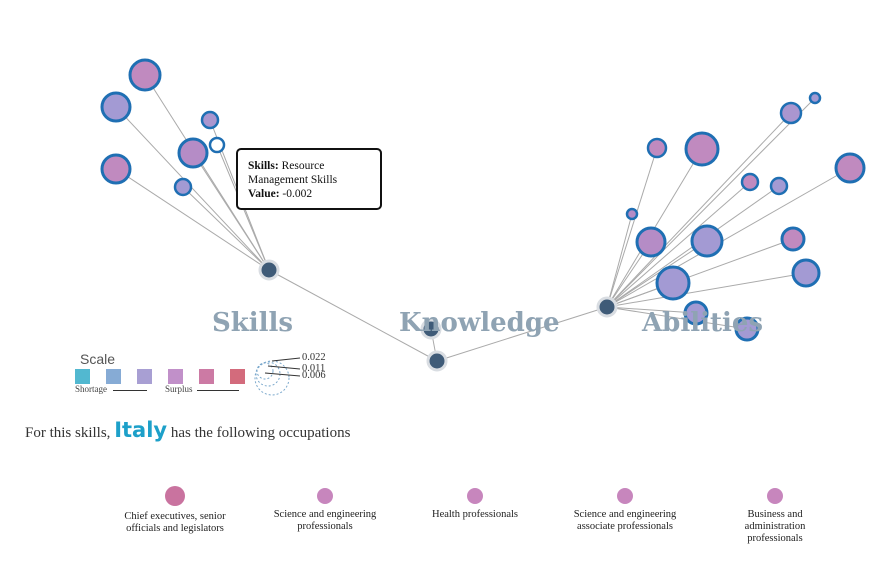 Image resolution: width=882 pixels, height=567 pixels. I want to click on skills-knowledge-link, so click(353, 315).